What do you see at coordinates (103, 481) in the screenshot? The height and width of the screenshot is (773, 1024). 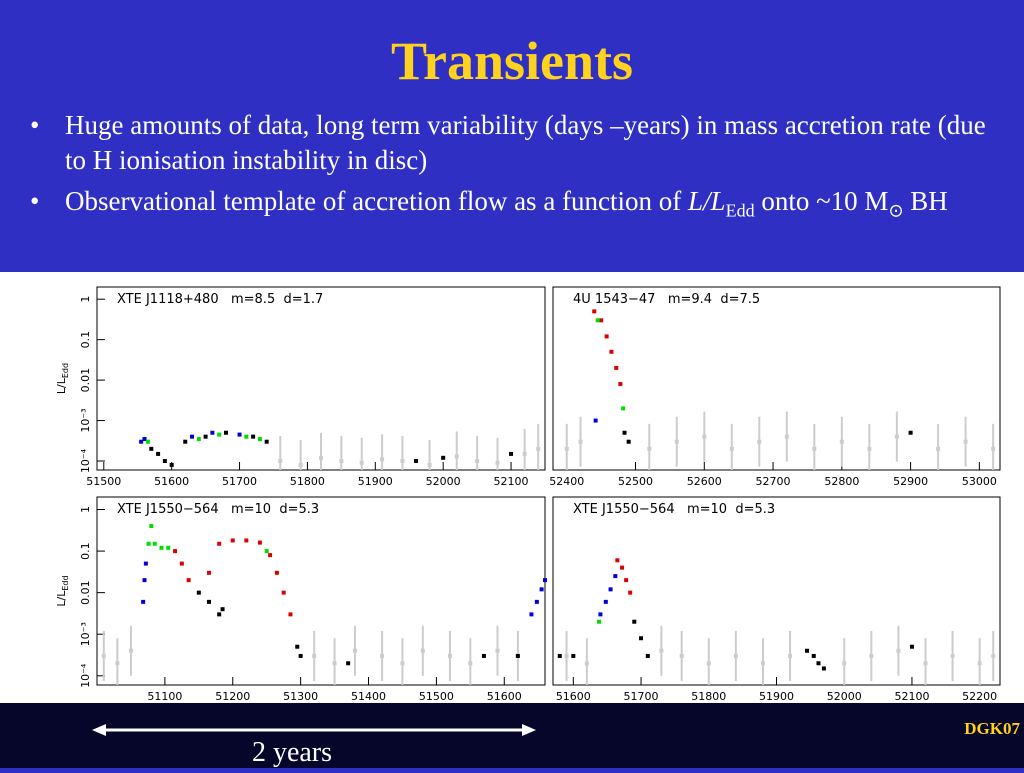 I see `x-tick-label: 51500` at bounding box center [103, 481].